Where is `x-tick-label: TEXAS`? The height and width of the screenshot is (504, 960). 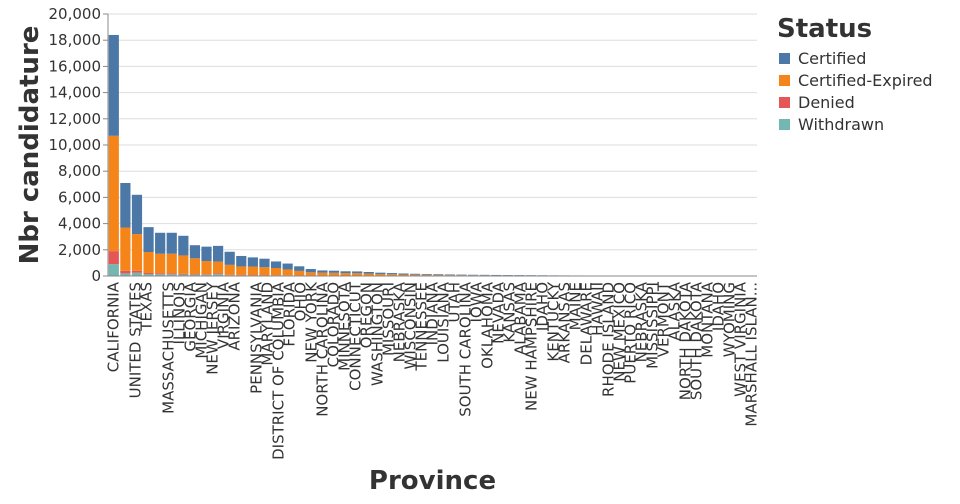
x-tick-label: TEXAS is located at coordinates (147, 307).